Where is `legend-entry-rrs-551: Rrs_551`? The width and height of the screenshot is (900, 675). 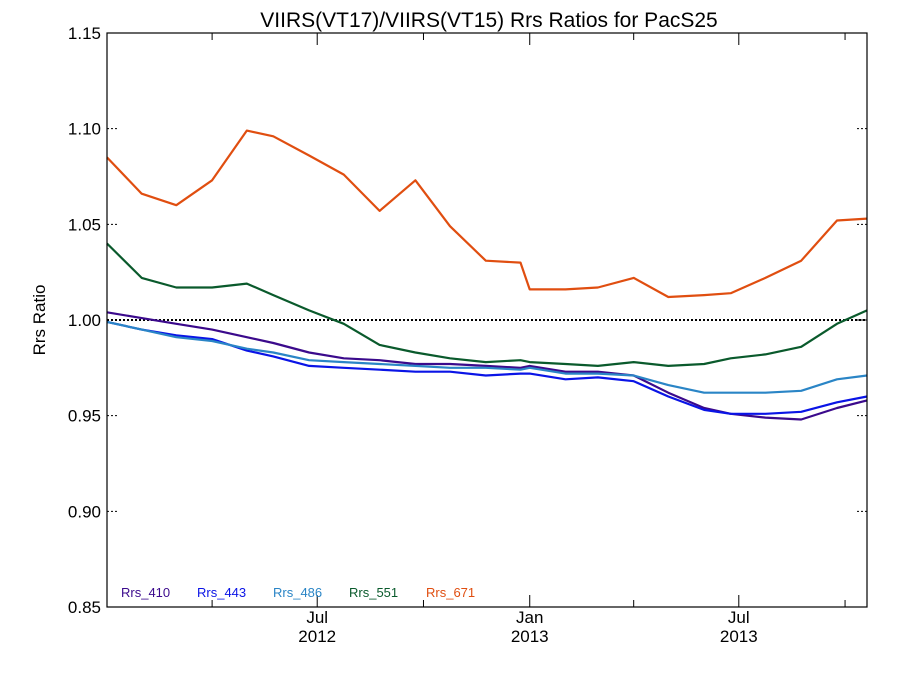
legend-entry-rrs-551: Rrs_551 is located at coordinates (373, 592).